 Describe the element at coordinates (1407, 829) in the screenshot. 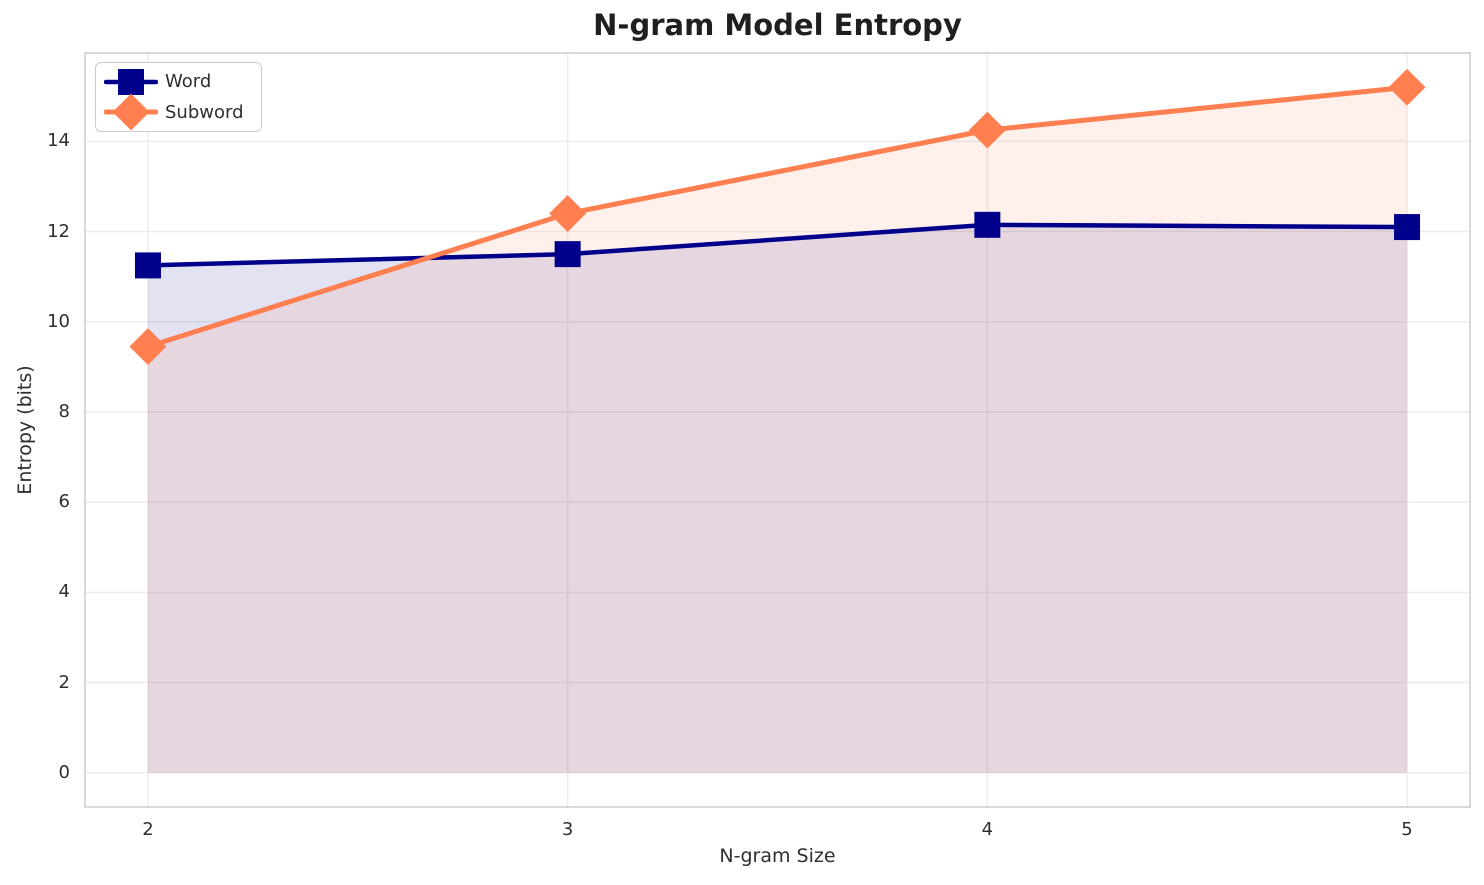

I see `x-tick-label: 5` at that location.